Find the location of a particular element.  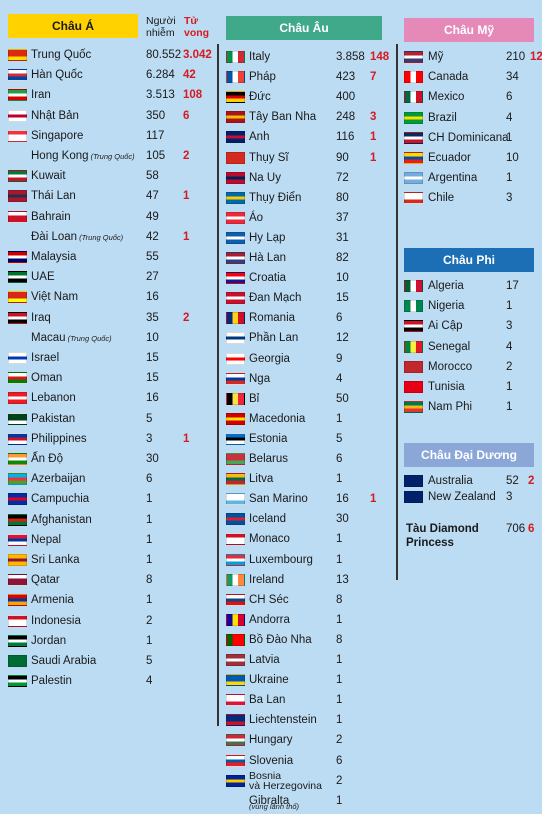

country-row: Argentina 1 is located at coordinates (473, 178).